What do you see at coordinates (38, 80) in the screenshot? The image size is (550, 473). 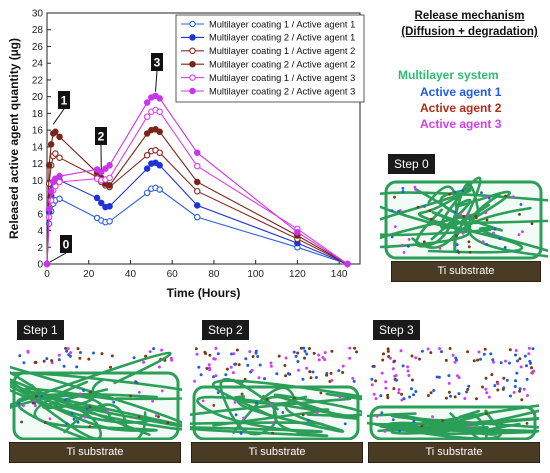 I see `y-tick-label: 22` at bounding box center [38, 80].